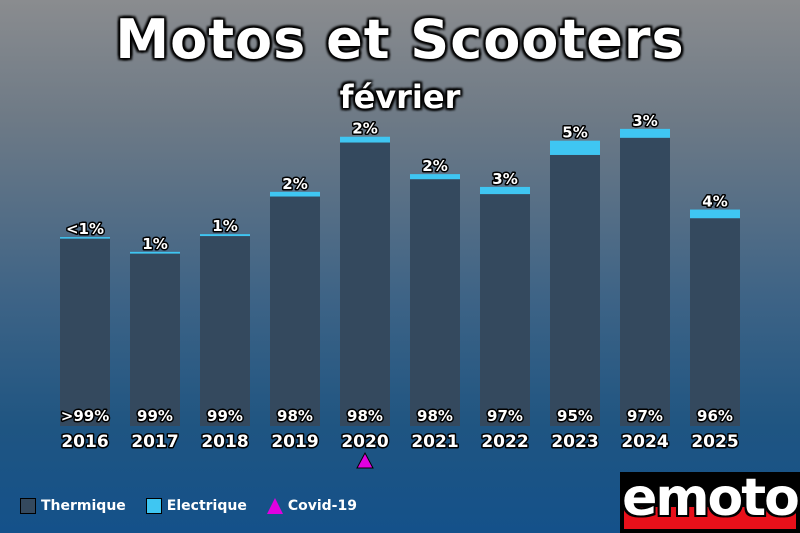  I want to click on bar-electrique-2016, so click(85, 238).